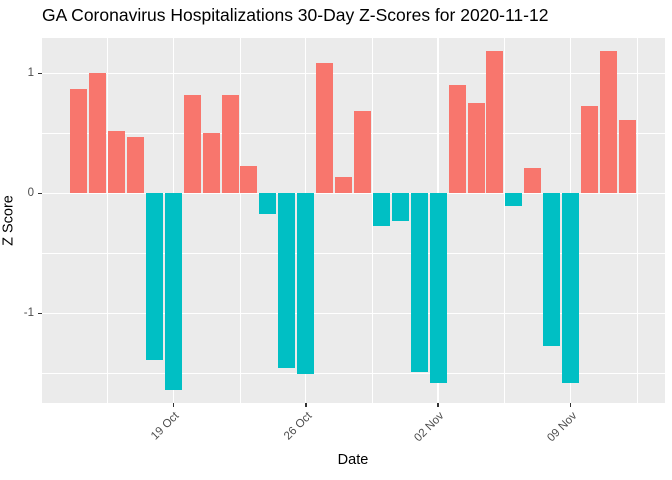 This screenshot has height=480, width=672. I want to click on x-axis-tick-label: 09 Nov, so click(562, 427).